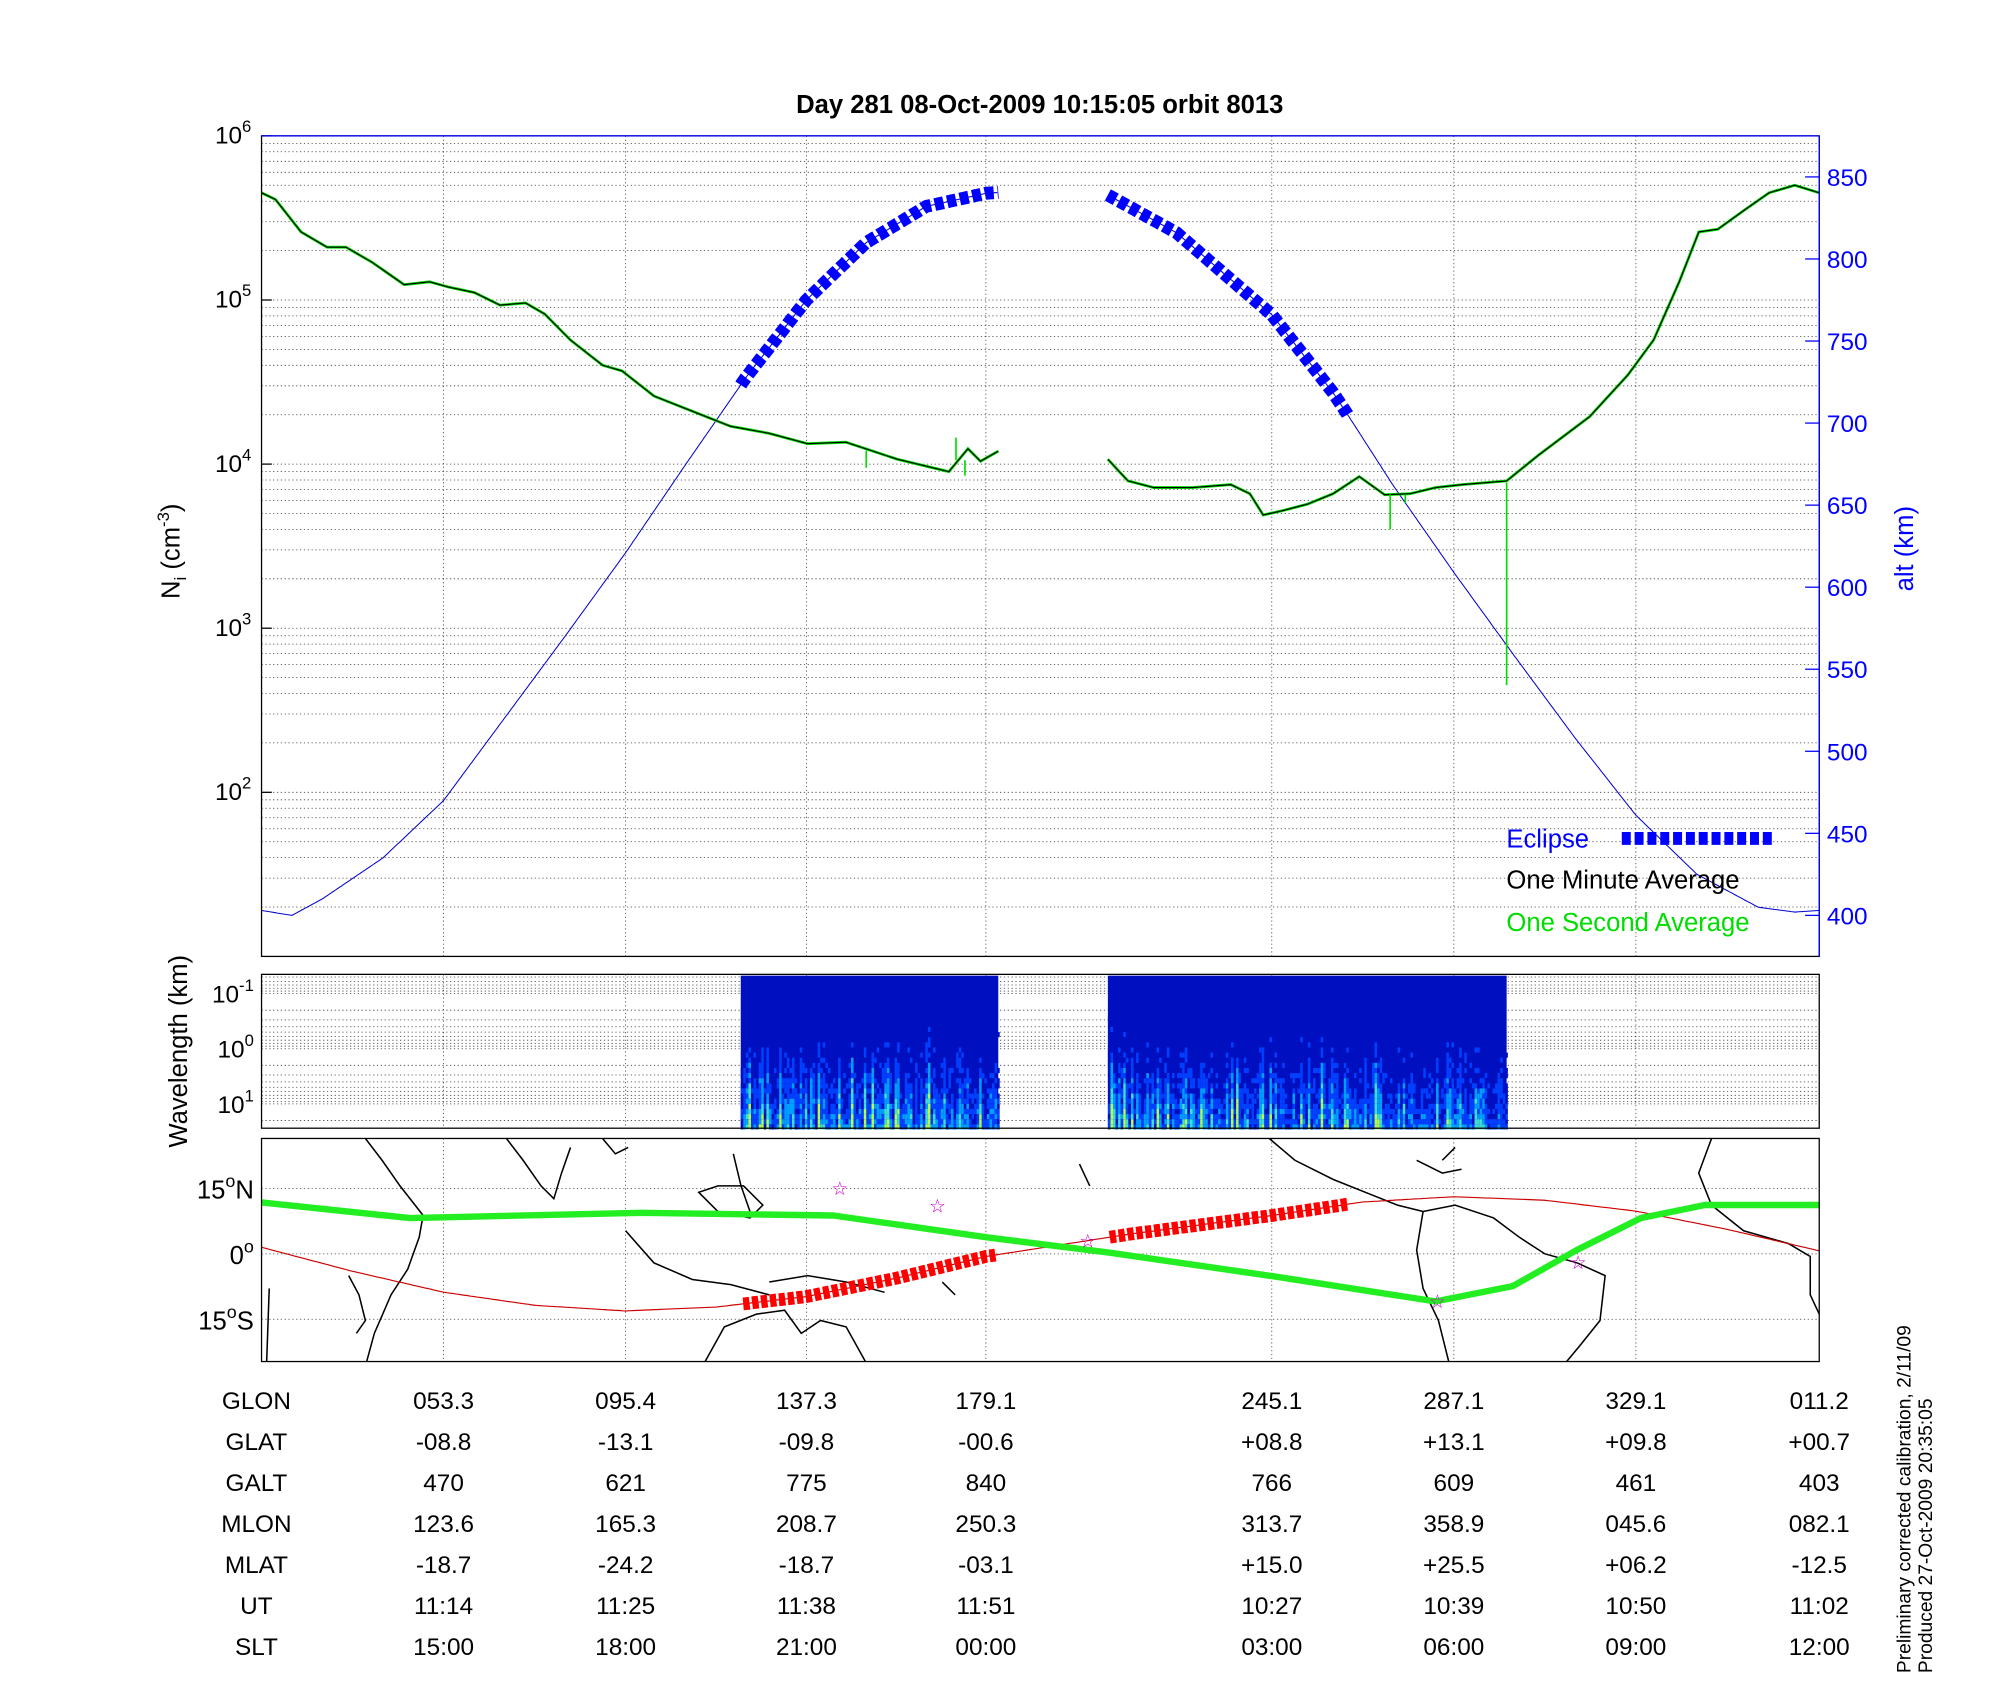 This screenshot has height=1700, width=2000. Describe the element at coordinates (257, 1483) in the screenshot. I see `table-row-label: GALT` at that location.